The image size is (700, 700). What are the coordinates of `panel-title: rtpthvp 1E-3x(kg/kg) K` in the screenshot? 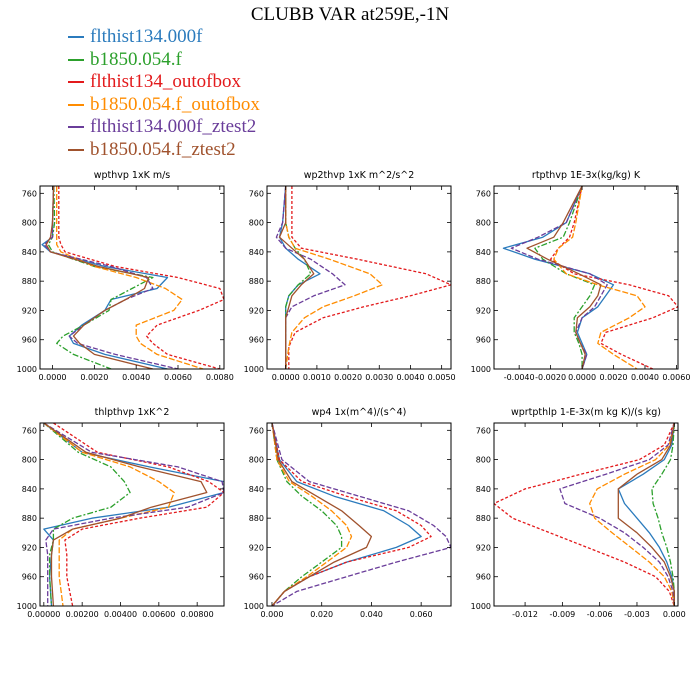 It's located at (586, 175).